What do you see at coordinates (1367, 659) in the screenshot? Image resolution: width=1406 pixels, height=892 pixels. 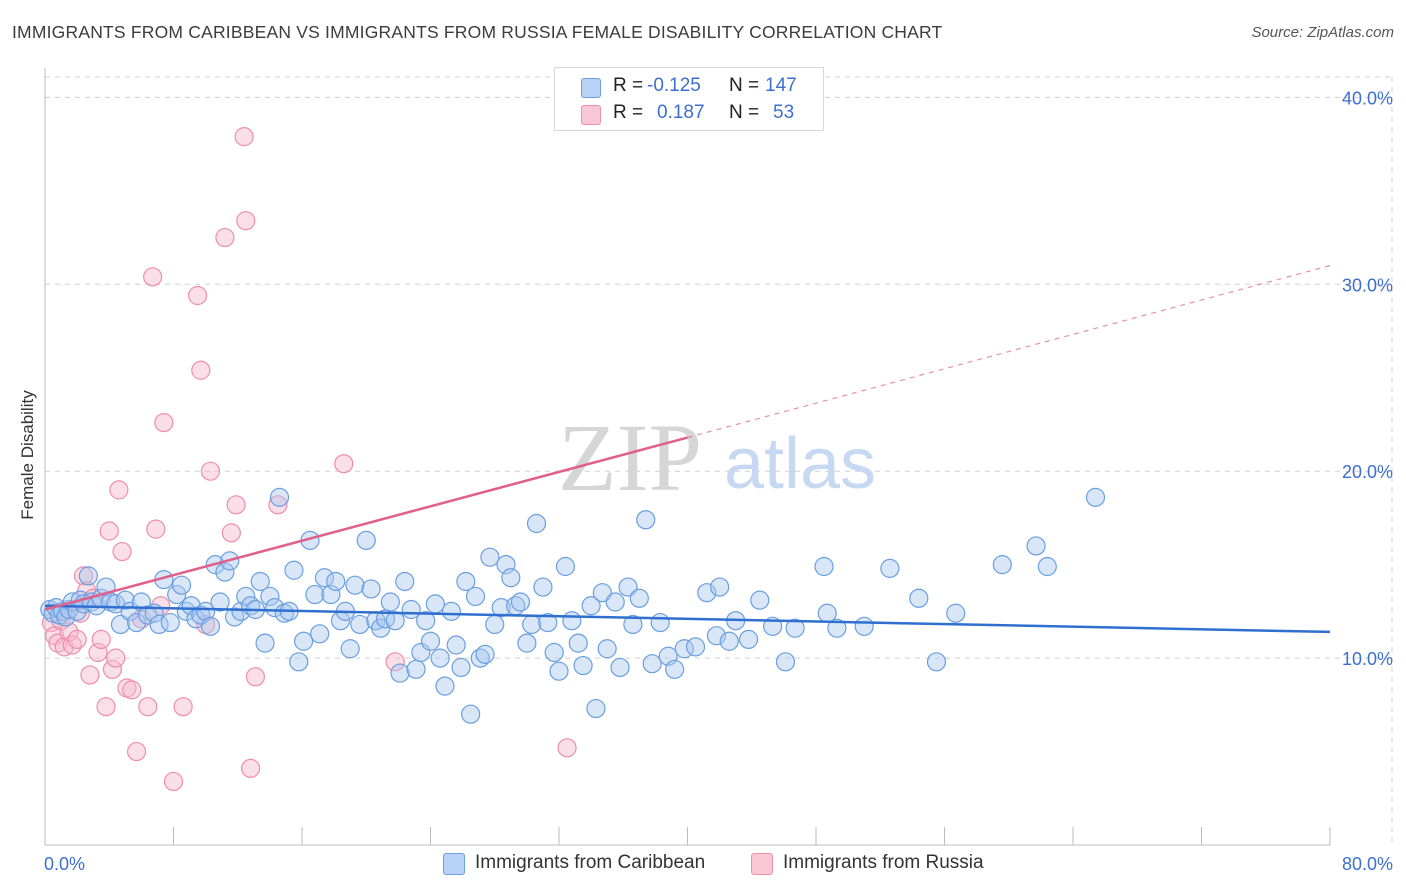 I see `y-tick-label: 10.0%` at bounding box center [1367, 659].